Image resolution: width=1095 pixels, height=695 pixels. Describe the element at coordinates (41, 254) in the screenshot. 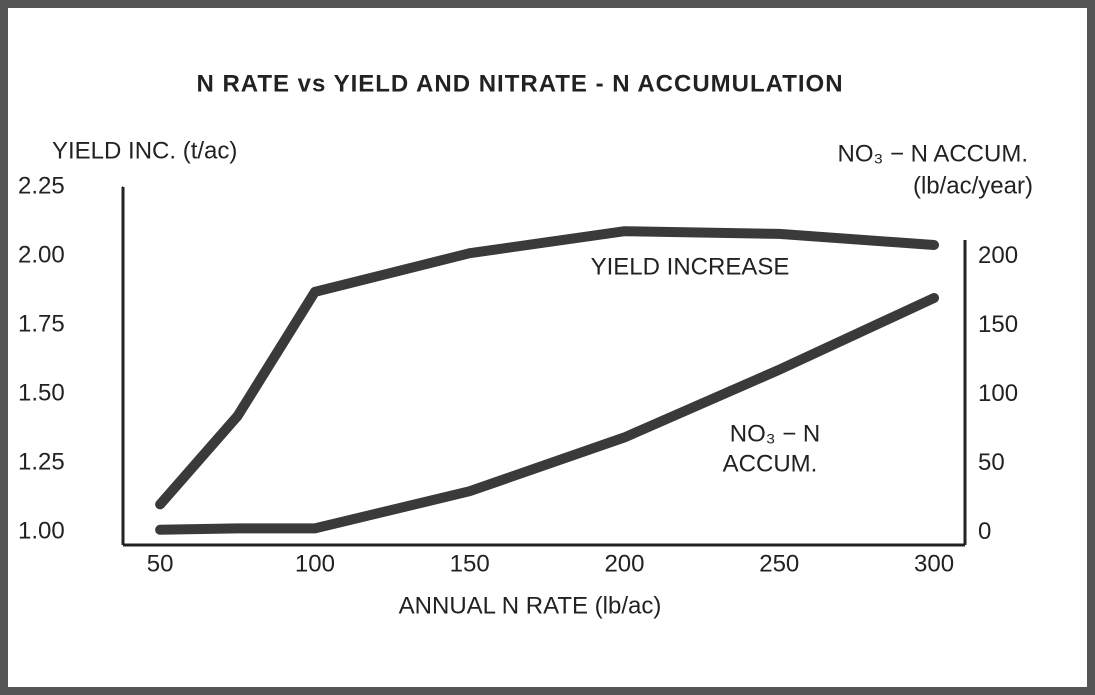

I see `y-tick-label: 2.00` at that location.